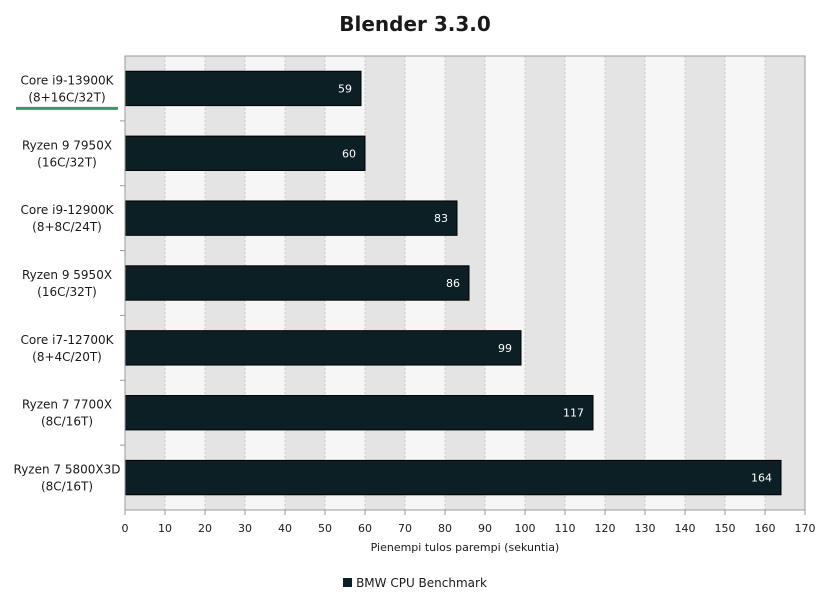 This screenshot has width=830, height=605. I want to click on bar-value-label: 117, so click(573, 413).